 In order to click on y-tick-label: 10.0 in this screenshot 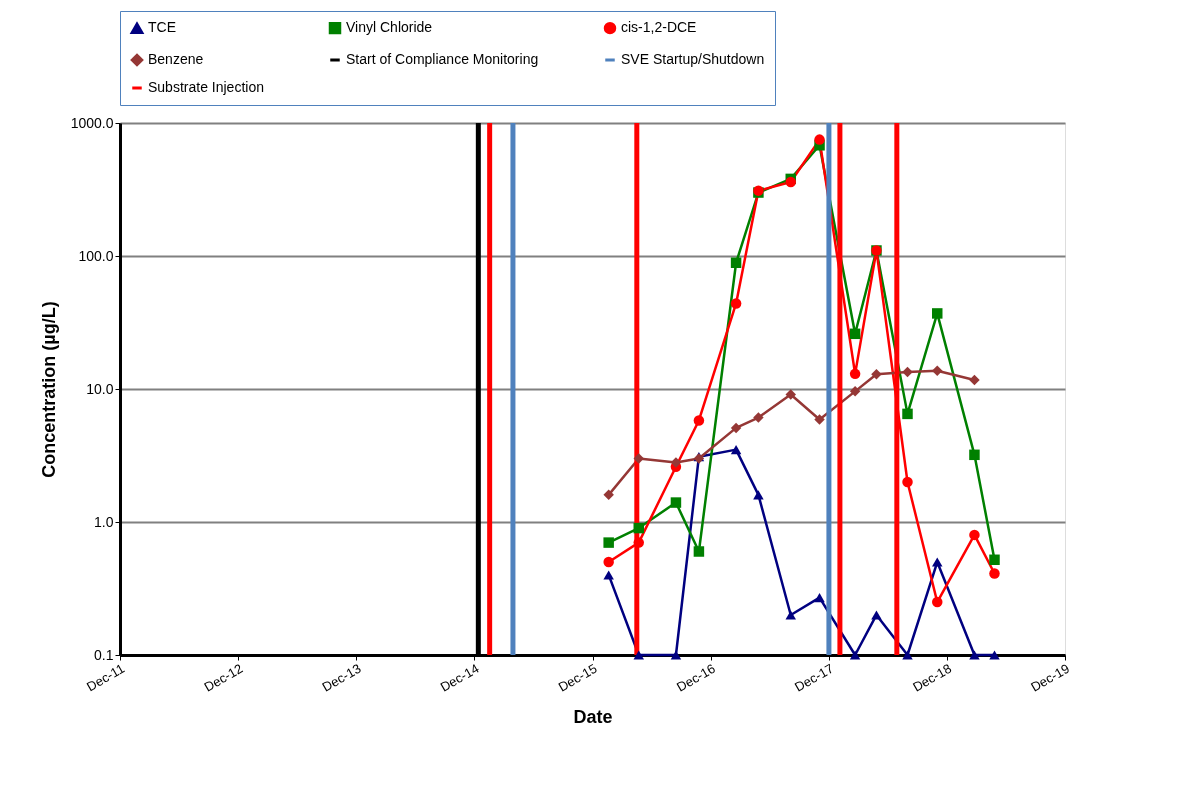, I will do `click(100, 388)`.